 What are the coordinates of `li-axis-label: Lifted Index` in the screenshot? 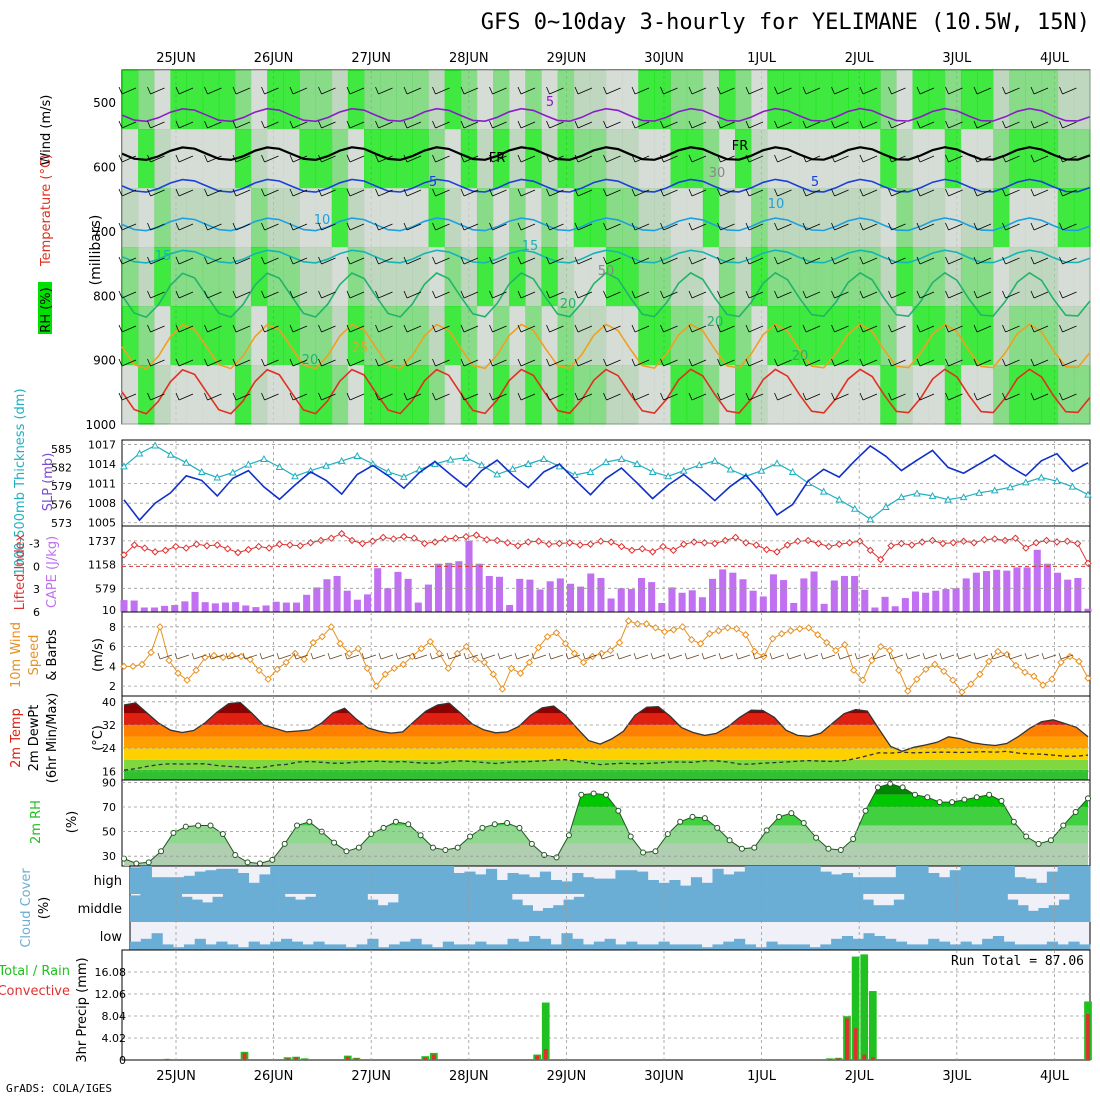 It's located at (20, 571).